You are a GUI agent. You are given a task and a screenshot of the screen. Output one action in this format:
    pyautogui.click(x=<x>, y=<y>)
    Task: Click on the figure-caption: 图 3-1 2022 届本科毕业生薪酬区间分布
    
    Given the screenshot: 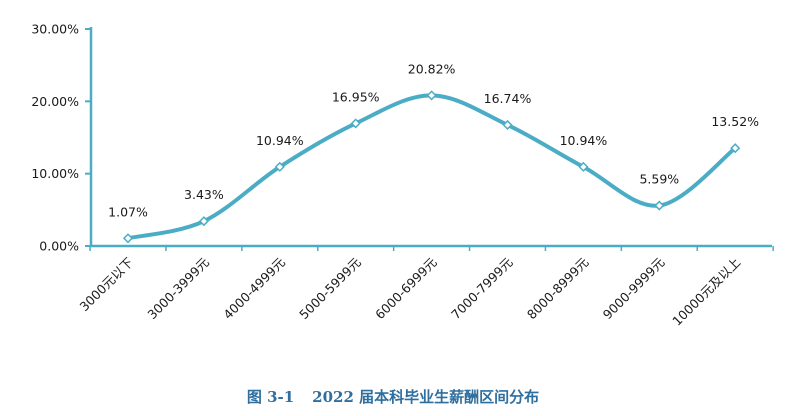 What is the action you would take?
    pyautogui.click(x=393, y=396)
    